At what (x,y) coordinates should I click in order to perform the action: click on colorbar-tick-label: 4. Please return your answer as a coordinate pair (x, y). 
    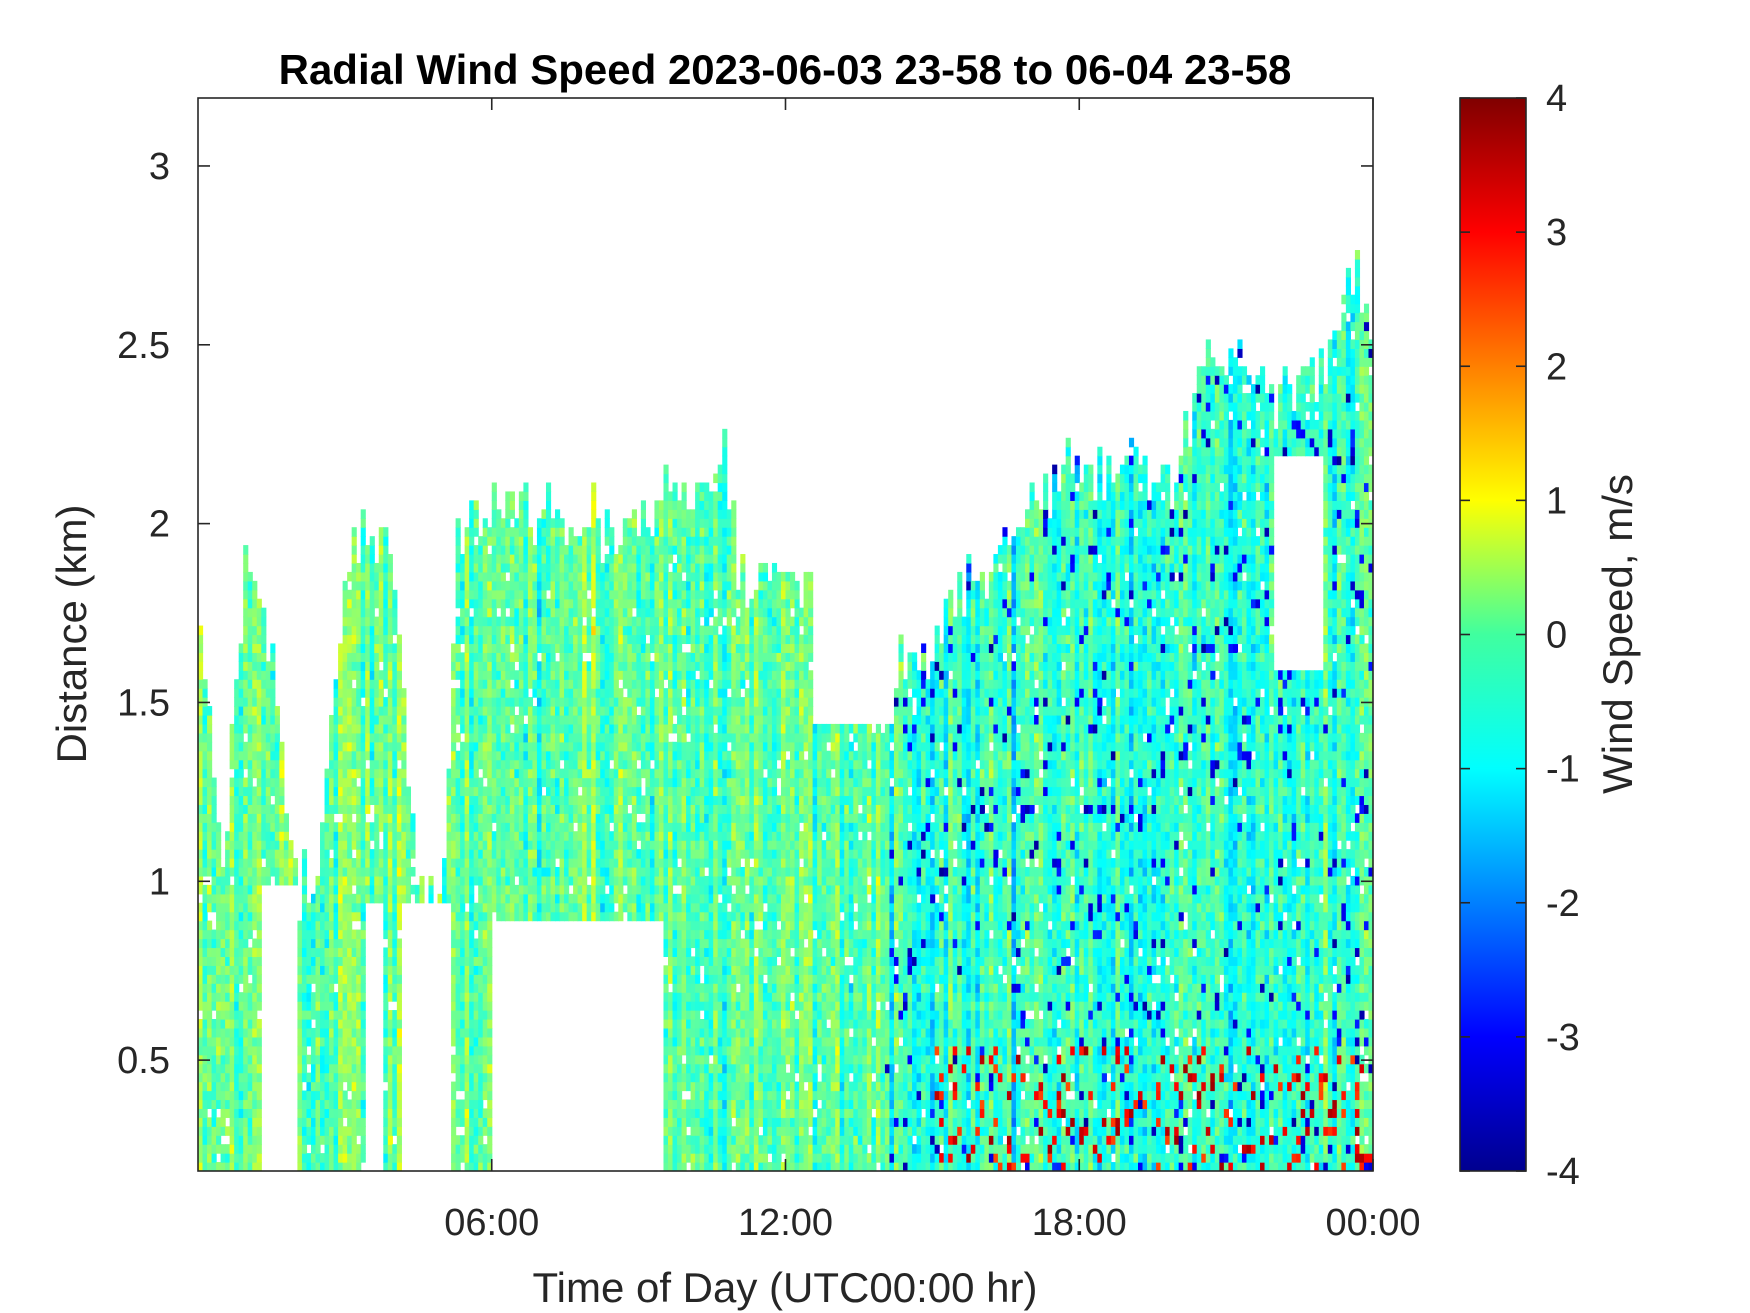
    Looking at the image, I should click on (1556, 99).